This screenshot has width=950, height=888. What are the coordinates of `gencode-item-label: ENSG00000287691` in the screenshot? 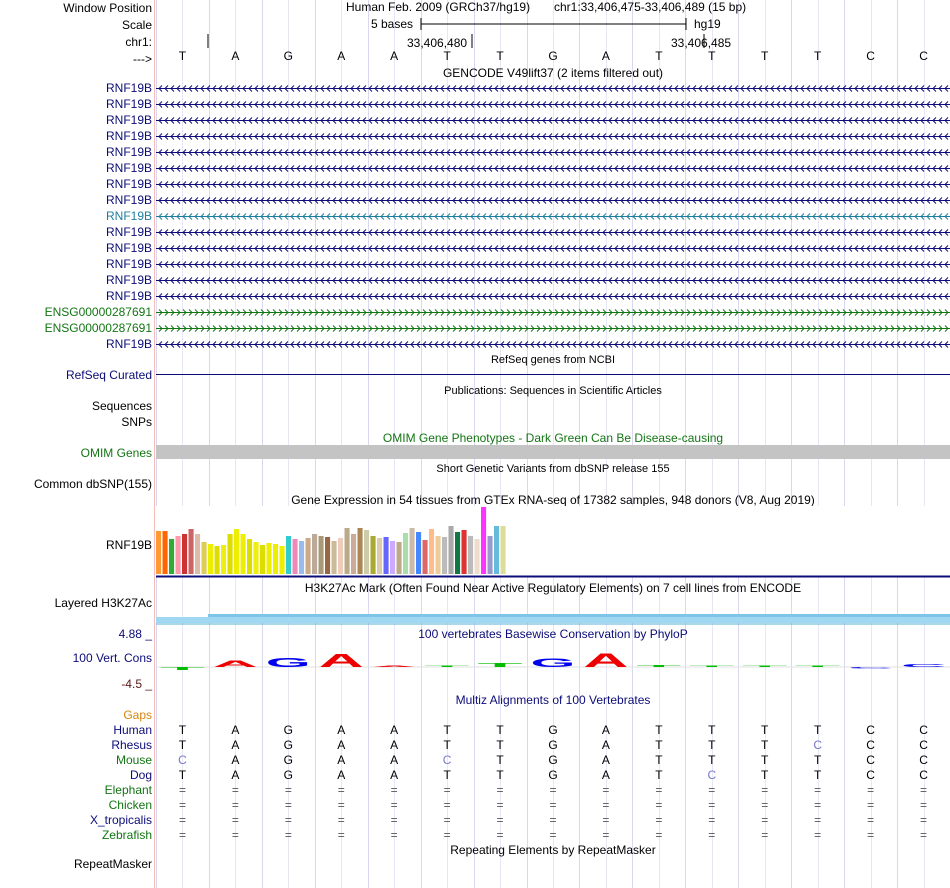 It's located at (98, 312).